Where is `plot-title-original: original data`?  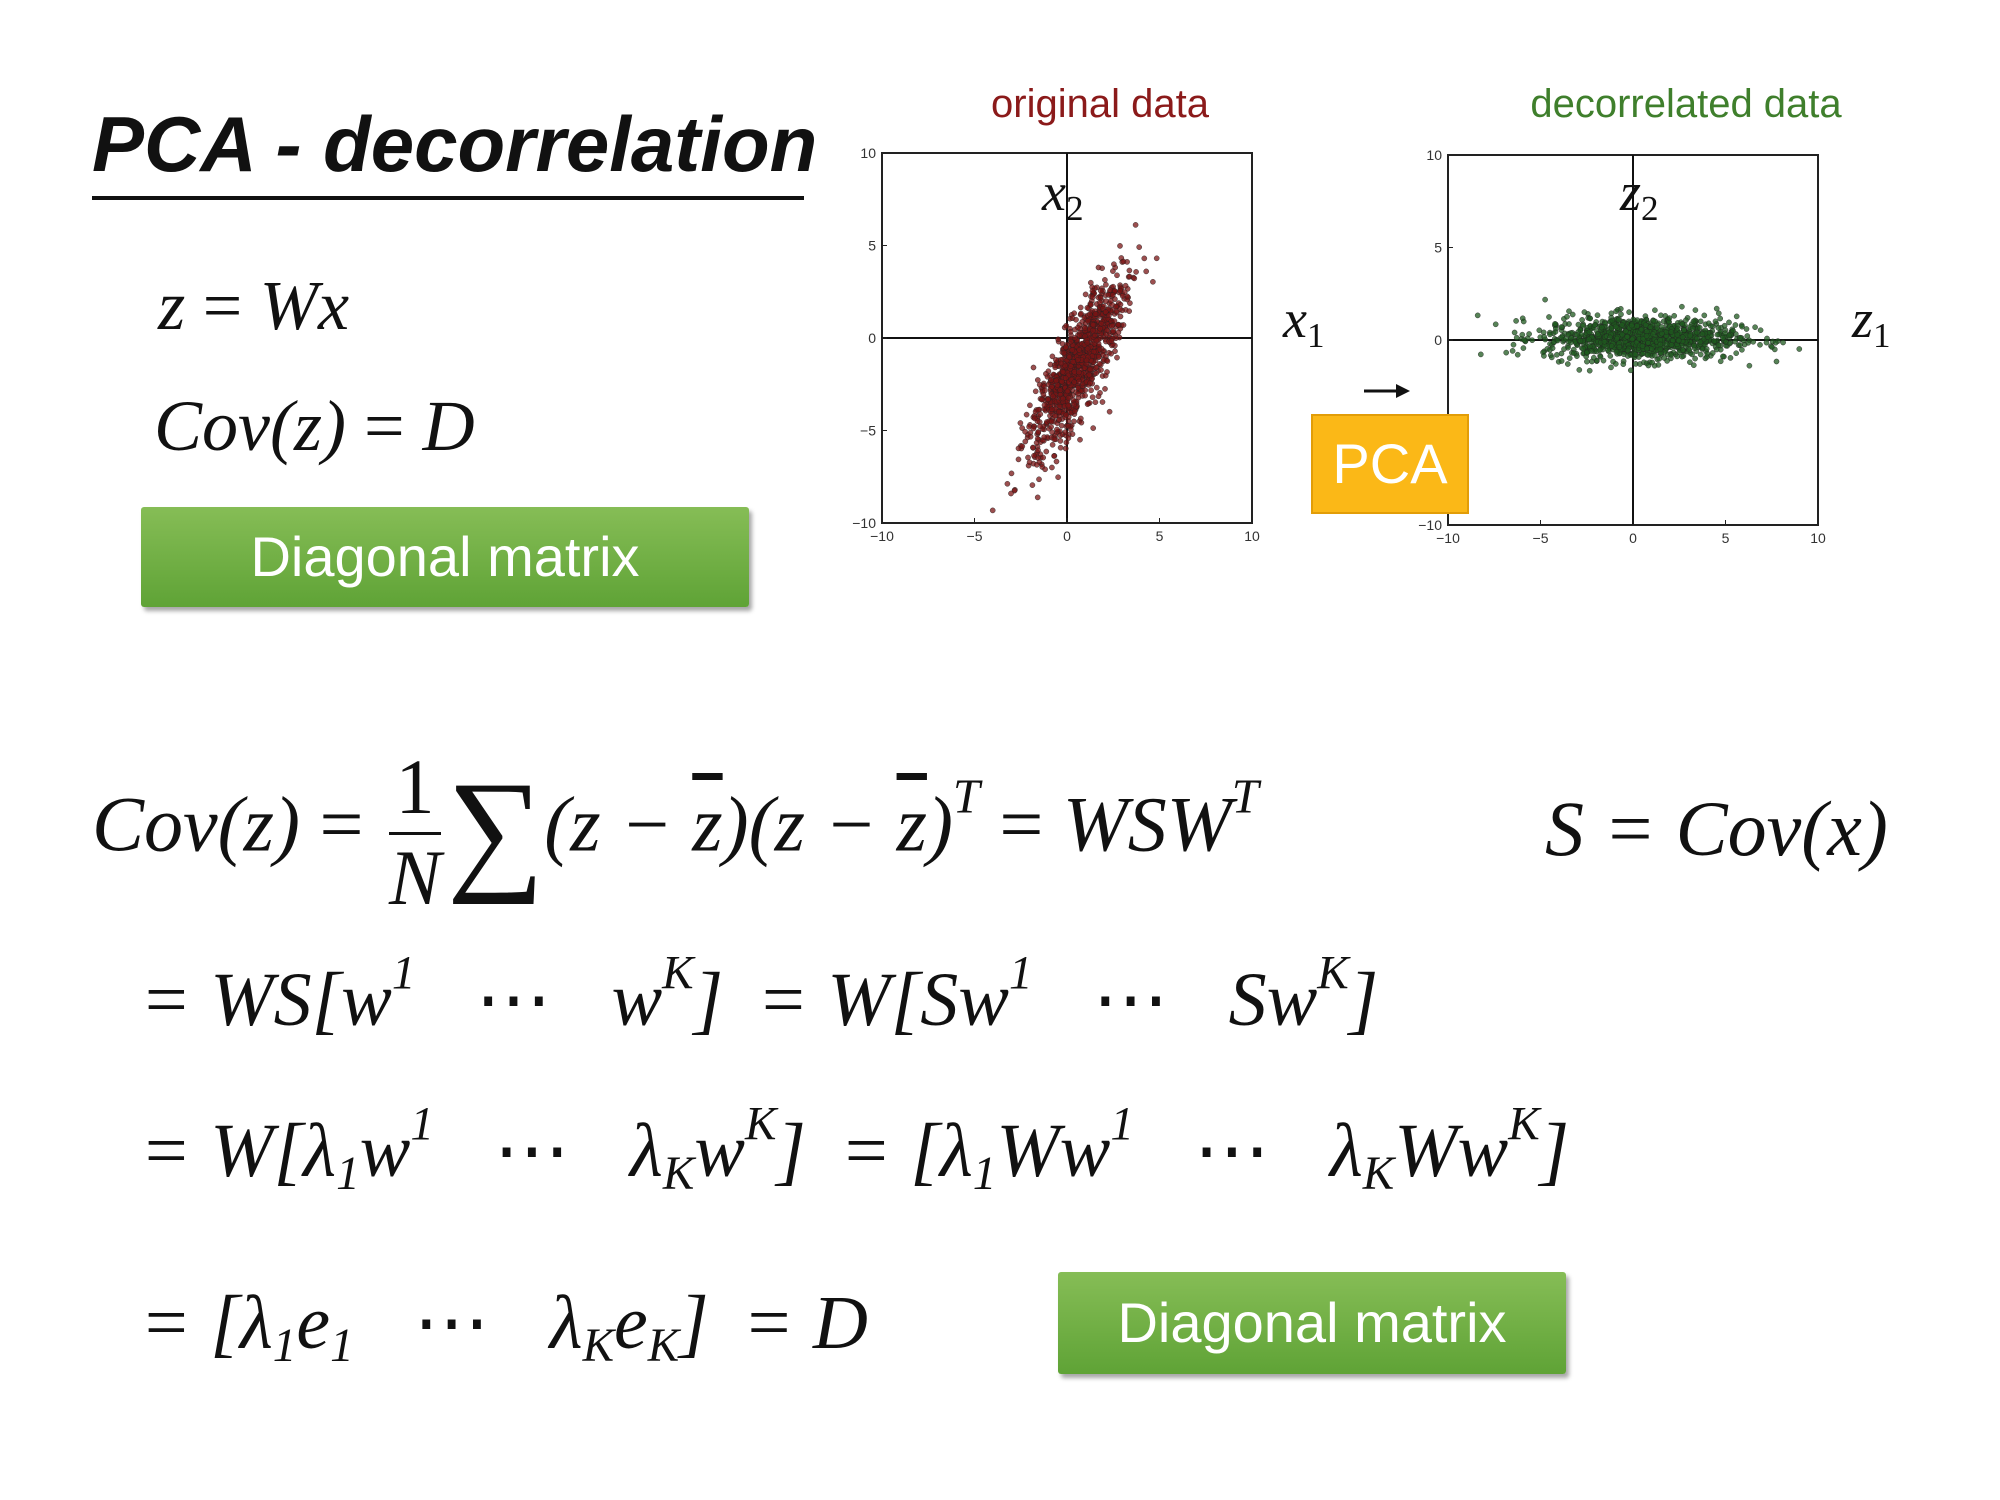 plot-title-original: original data is located at coordinates (1100, 104).